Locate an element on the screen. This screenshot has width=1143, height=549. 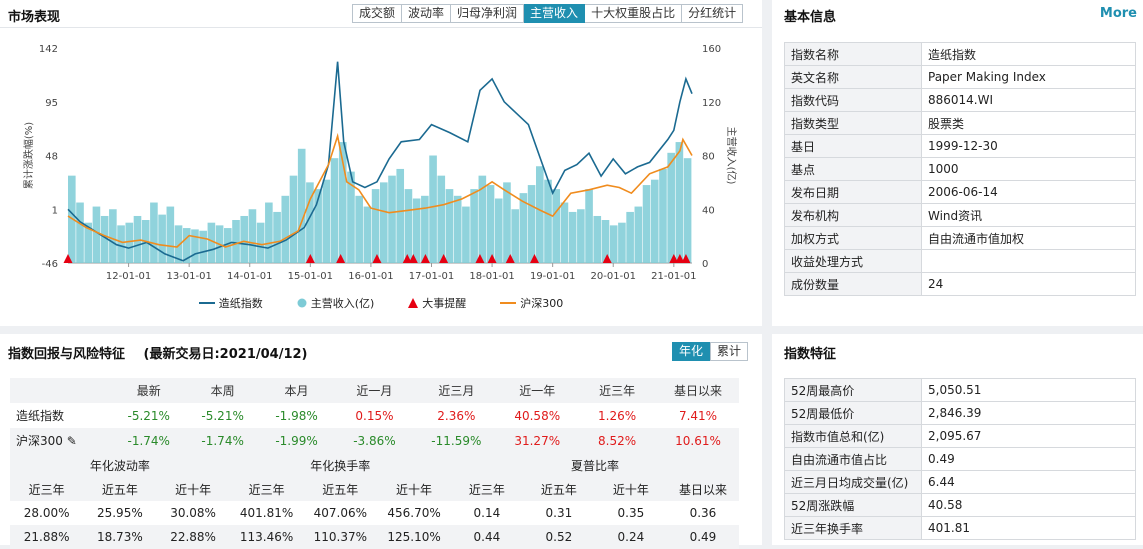
line-icon is located at coordinates (206, 303).